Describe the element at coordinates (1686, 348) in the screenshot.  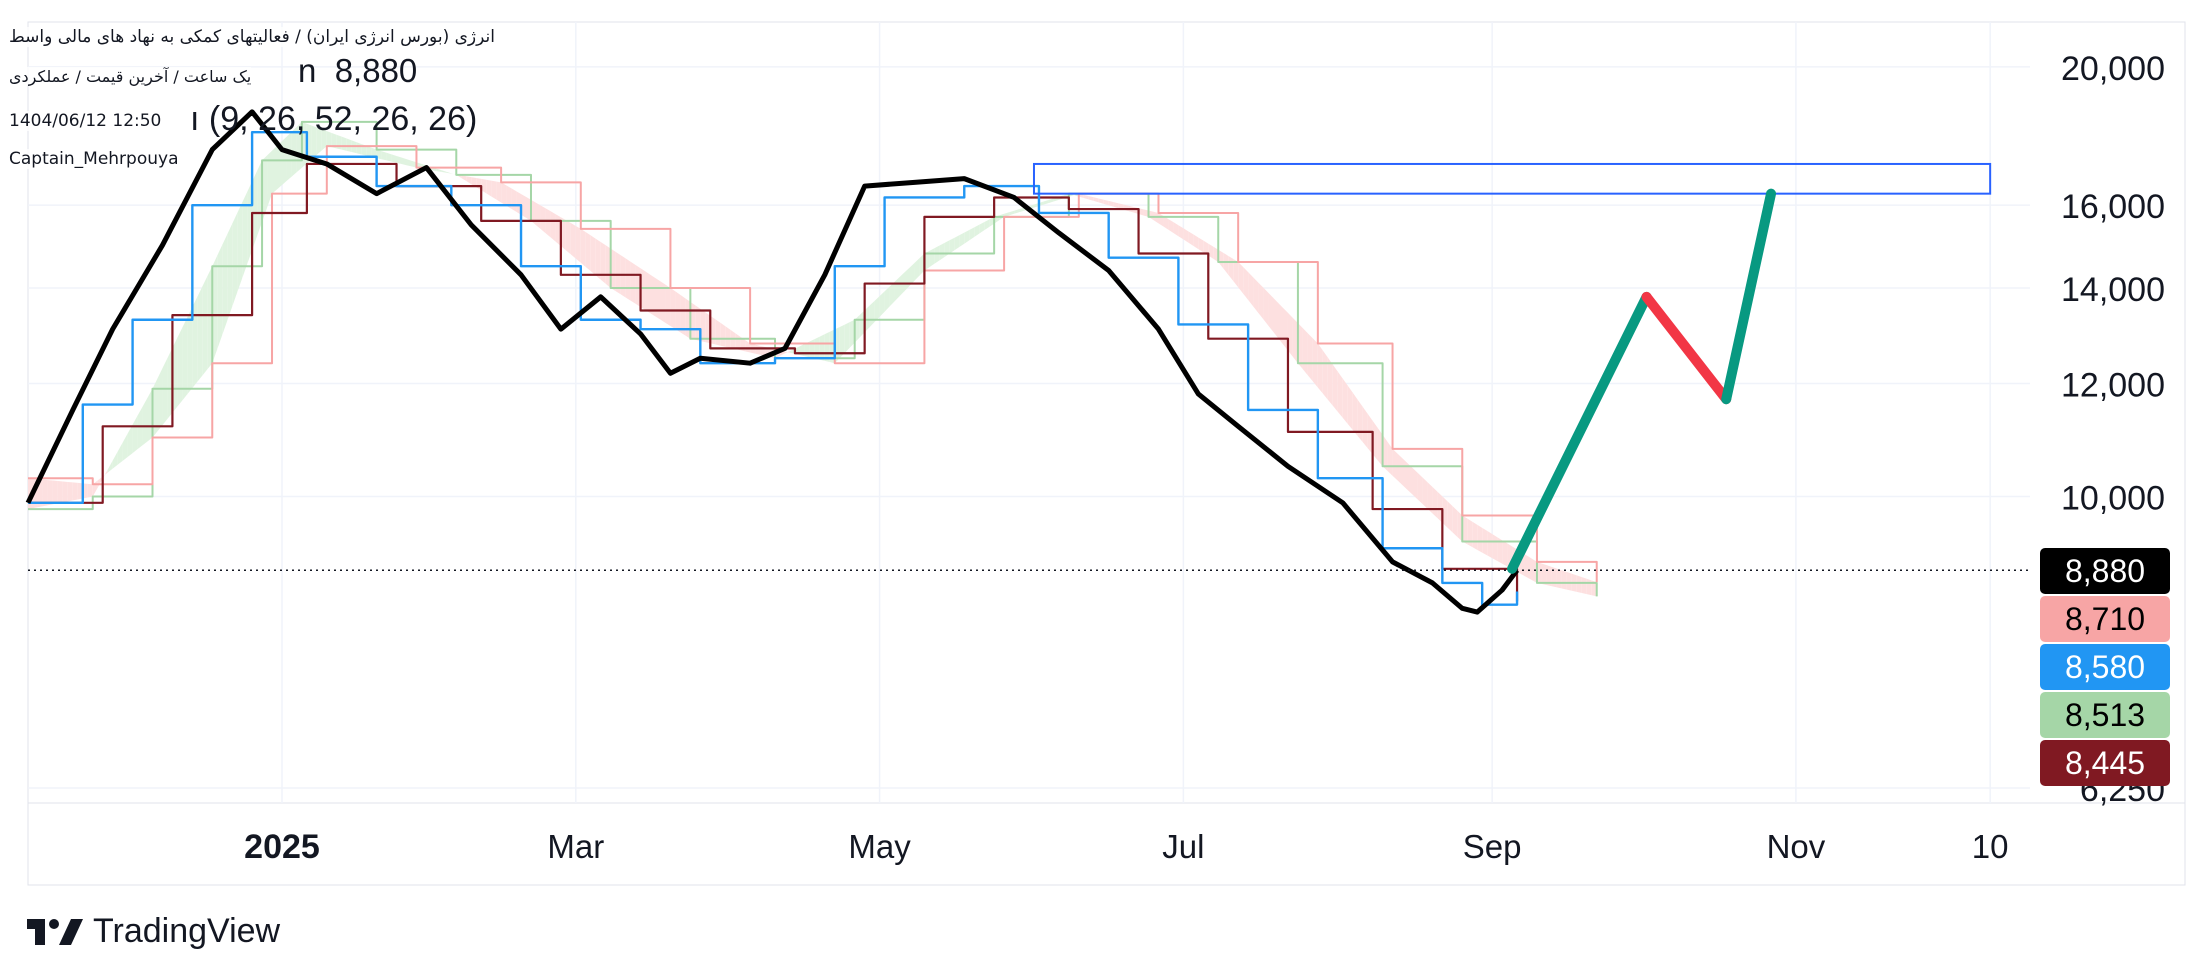
I see `projection-down-segment` at that location.